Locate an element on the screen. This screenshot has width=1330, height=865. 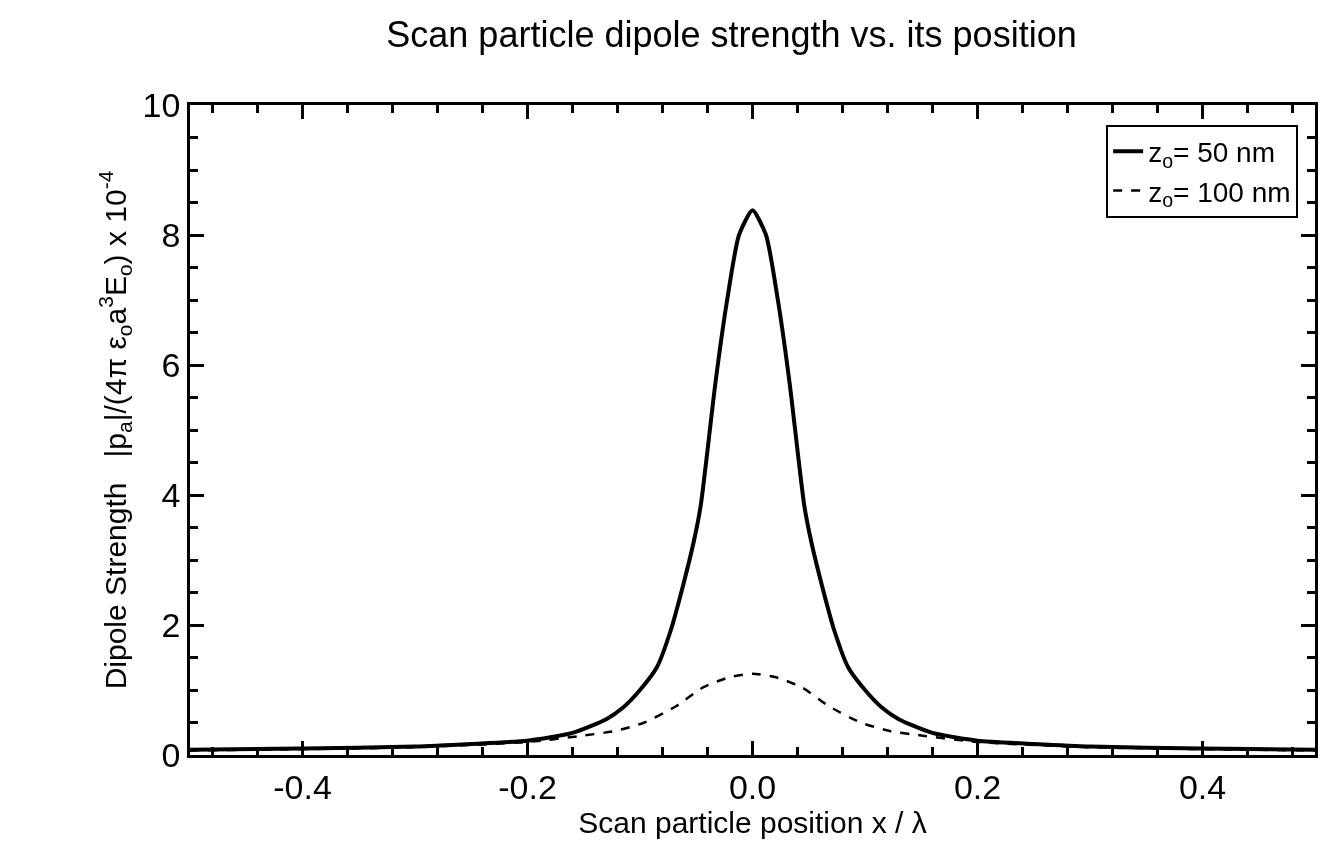
y-tick-label: 4 is located at coordinates (171, 494).